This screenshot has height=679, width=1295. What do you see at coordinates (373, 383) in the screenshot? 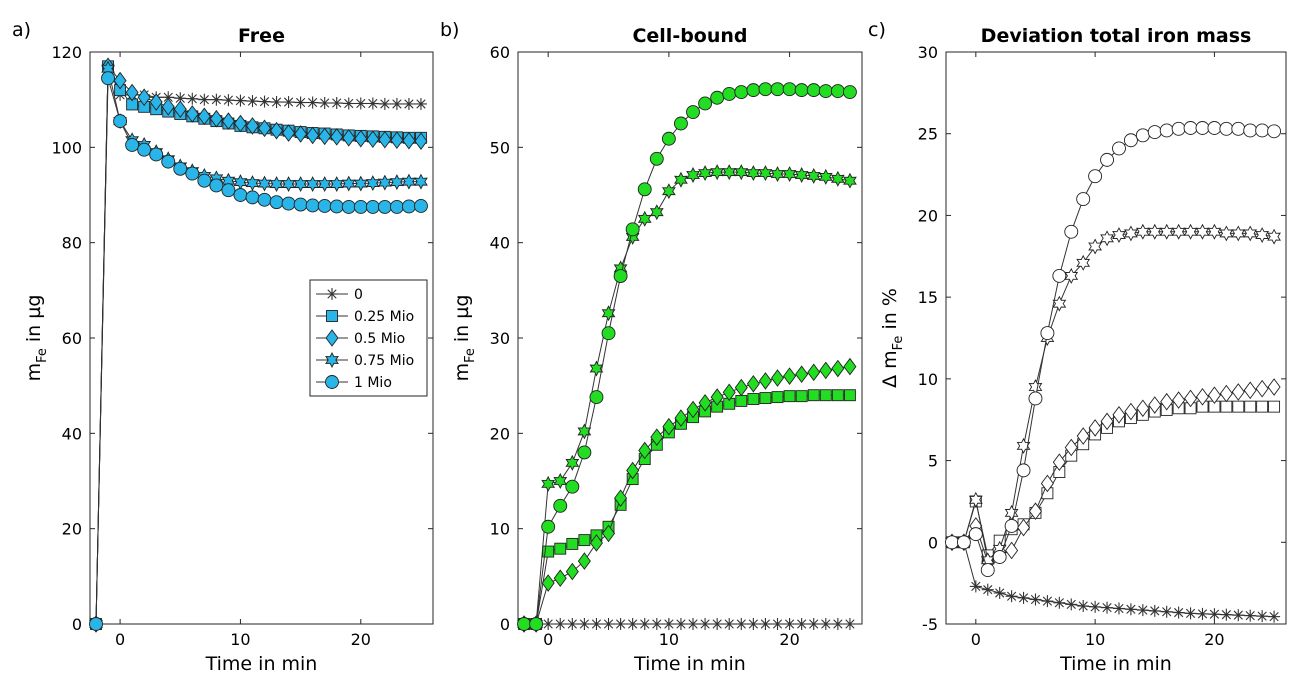
I see `legend-entry: 1 Mio` at bounding box center [373, 383].